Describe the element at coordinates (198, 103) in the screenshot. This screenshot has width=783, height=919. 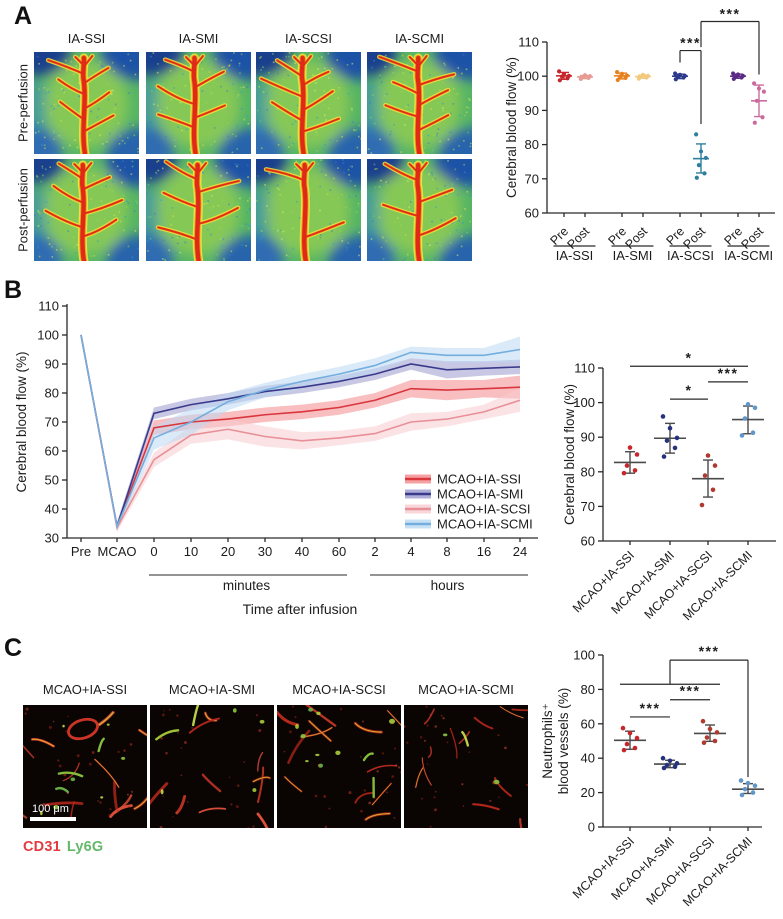
I see `speckle-image-pre-ia-smi` at that location.